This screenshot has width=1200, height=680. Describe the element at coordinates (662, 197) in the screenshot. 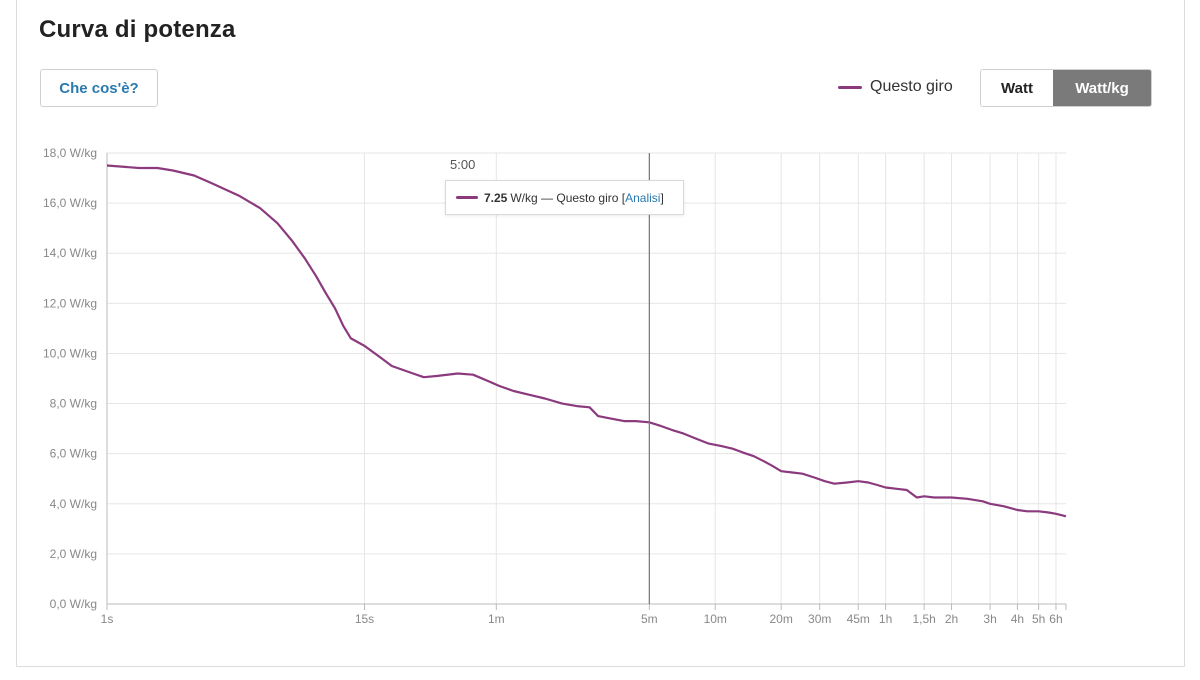

I see `tooltip-bracket-close: ]` at that location.